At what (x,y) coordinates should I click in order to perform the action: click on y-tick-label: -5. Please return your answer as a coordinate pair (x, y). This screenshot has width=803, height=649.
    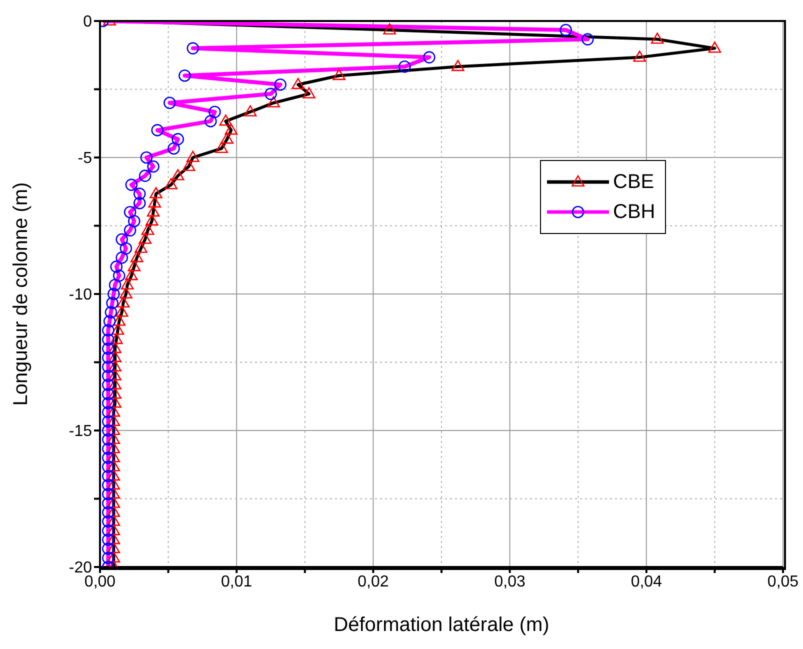
    Looking at the image, I should click on (85, 159).